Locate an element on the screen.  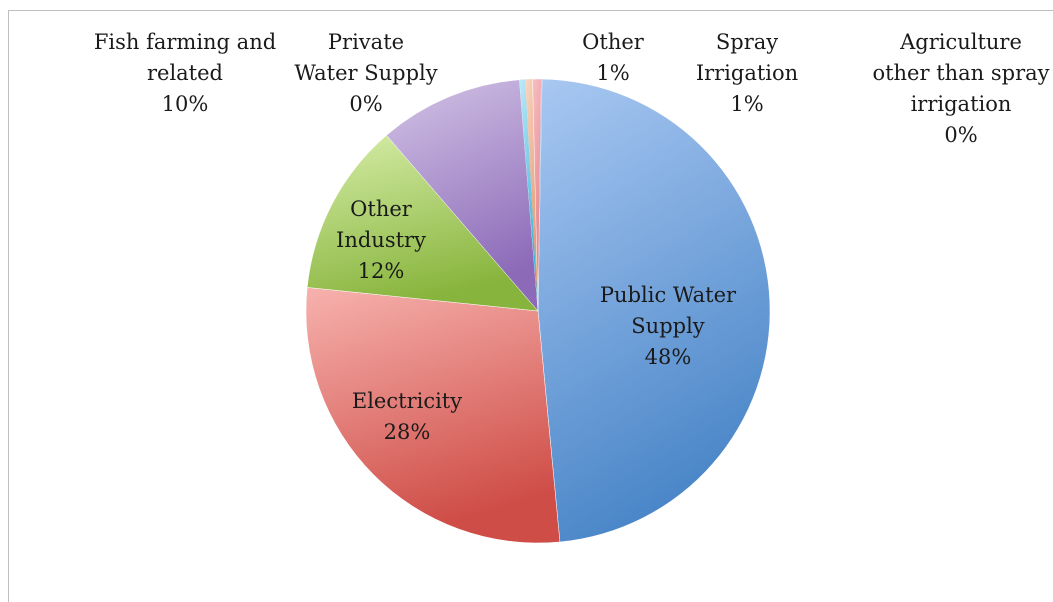
slice-label-line: Industry is located at coordinates (381, 240).